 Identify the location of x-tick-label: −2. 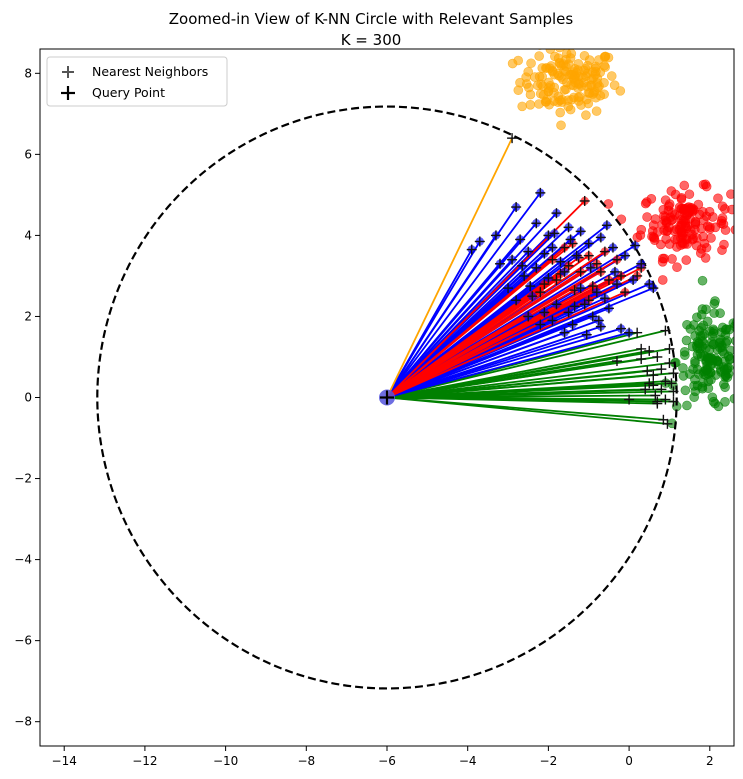
(549, 761).